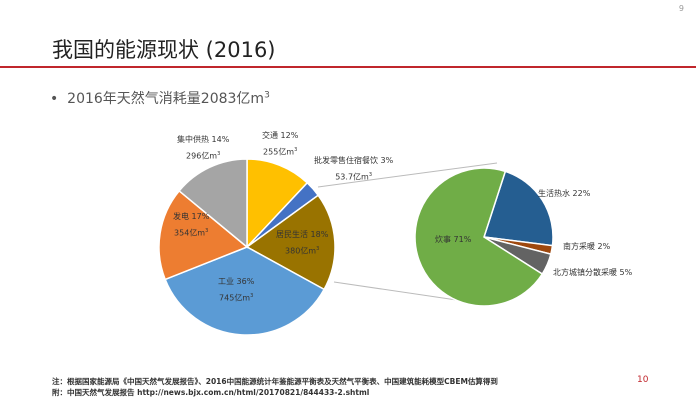  I want to click on label-hot-water: 生活热水 22%, so click(564, 193).